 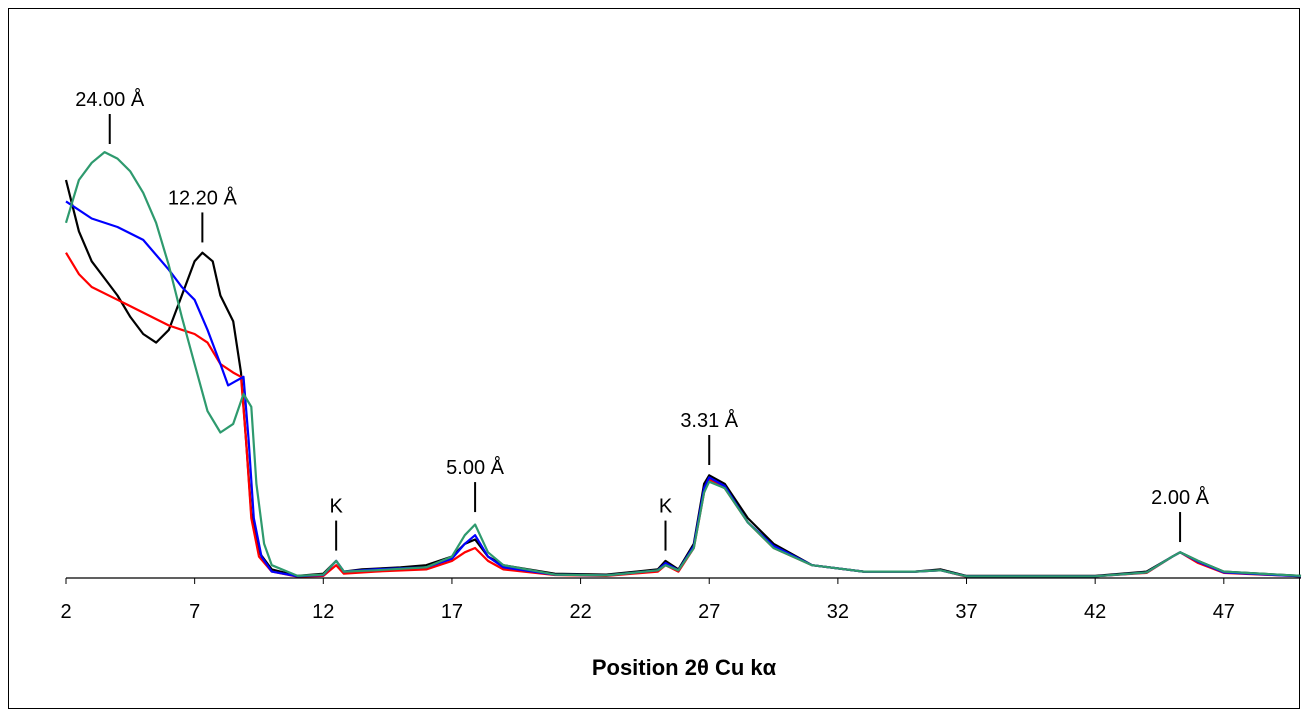 What do you see at coordinates (1224, 612) in the screenshot?
I see `x-tick-label: 47` at bounding box center [1224, 612].